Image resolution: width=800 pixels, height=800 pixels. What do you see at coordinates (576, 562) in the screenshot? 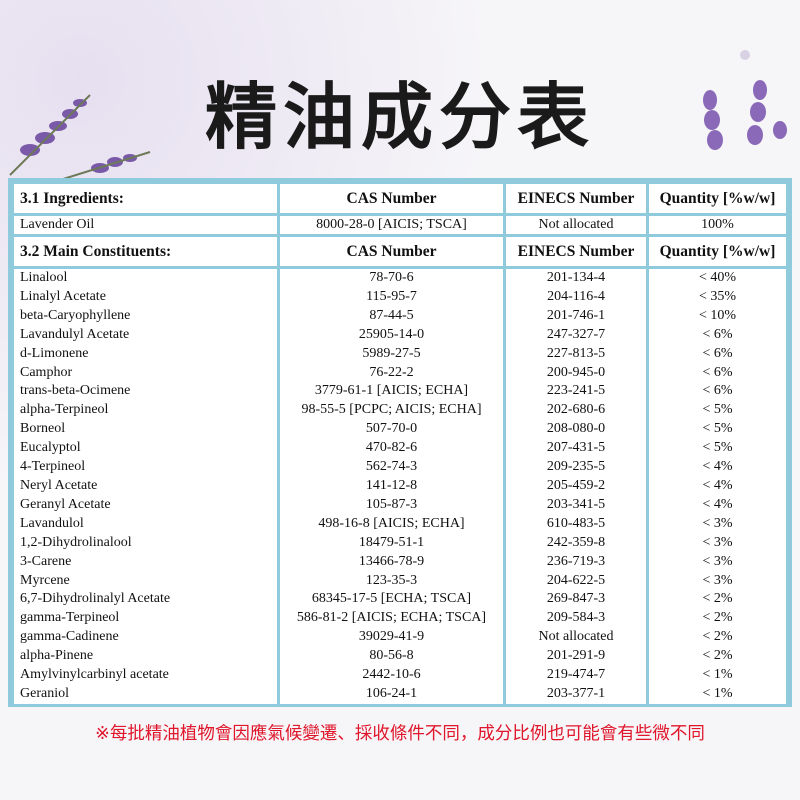
I see `constituent-einecs: 236-719-3` at bounding box center [576, 562].